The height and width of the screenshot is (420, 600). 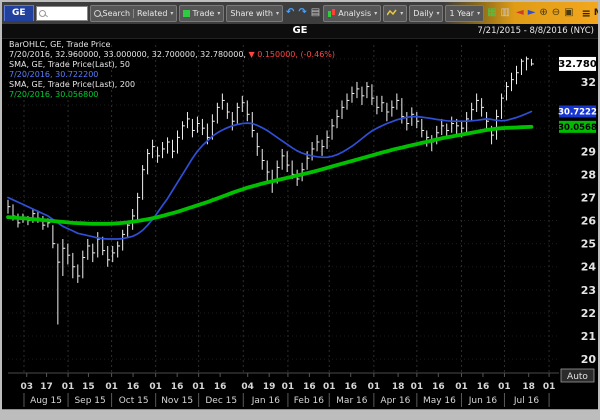 I want to click on svg-text: Oct 15, so click(x=134, y=401).